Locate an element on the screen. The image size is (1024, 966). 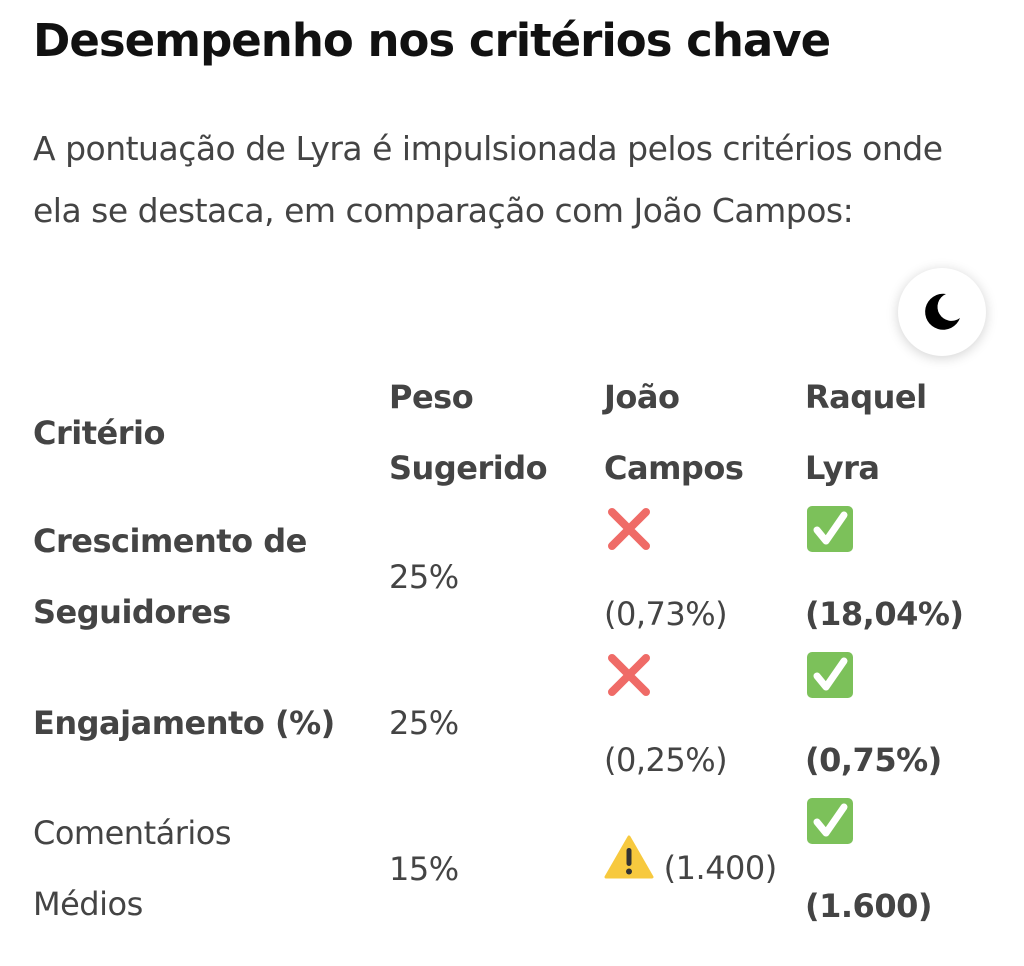
moon-icon is located at coordinates (942, 311).